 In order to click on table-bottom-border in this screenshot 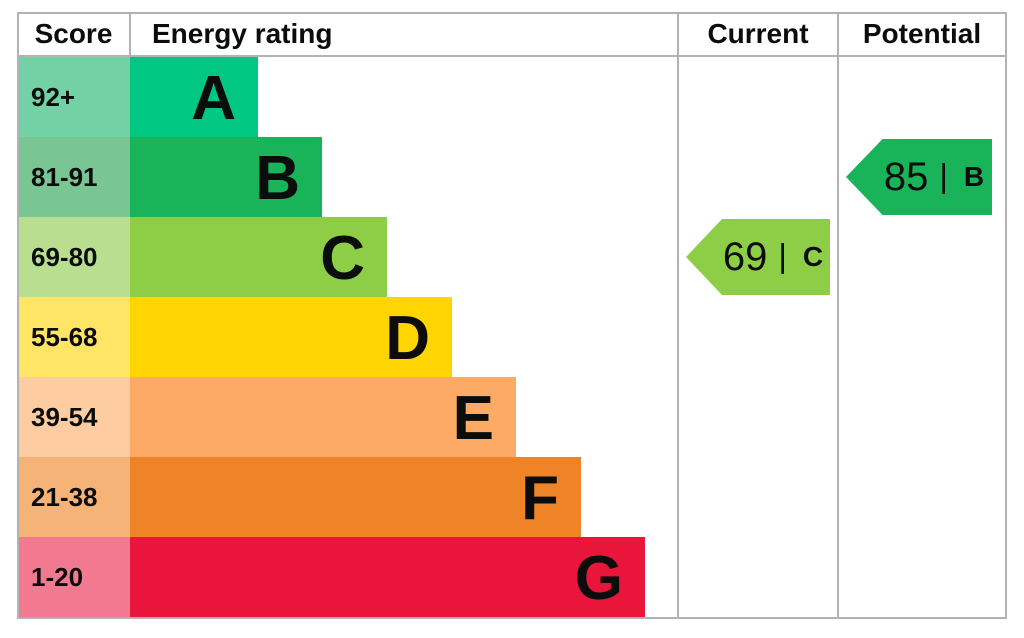, I will do `click(512, 618)`.